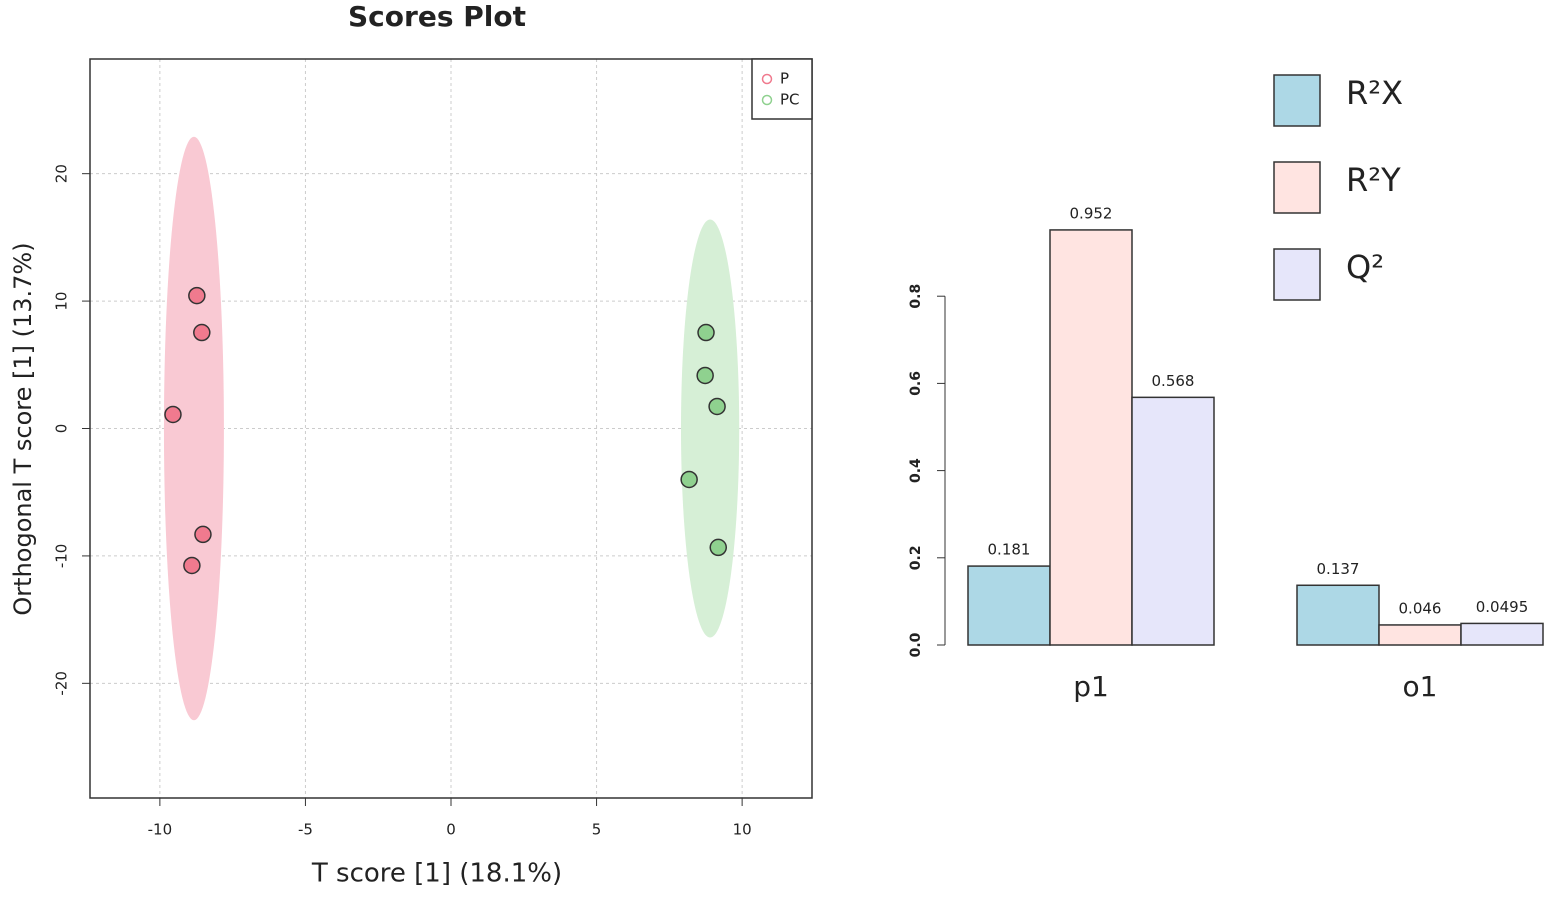  What do you see at coordinates (1420, 608) in the screenshot?
I see `value-label: 0.046` at bounding box center [1420, 608].